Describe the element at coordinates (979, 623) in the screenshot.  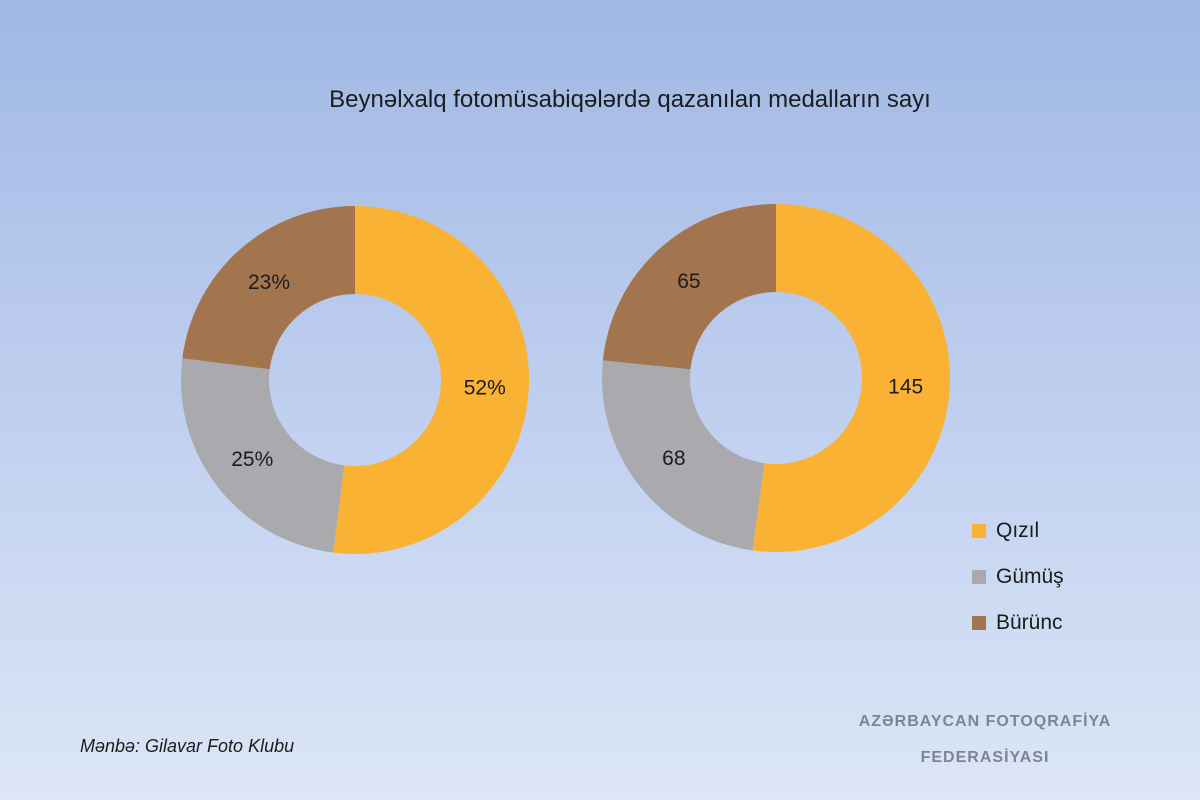
I see `legend-swatch-burunc` at that location.